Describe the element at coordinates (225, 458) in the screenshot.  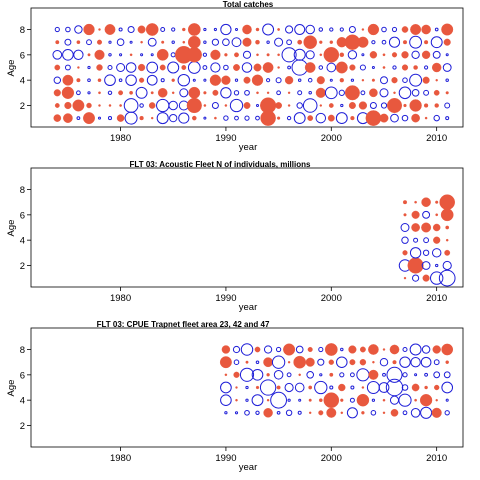
I see `x-tick-label: 1990` at that location.